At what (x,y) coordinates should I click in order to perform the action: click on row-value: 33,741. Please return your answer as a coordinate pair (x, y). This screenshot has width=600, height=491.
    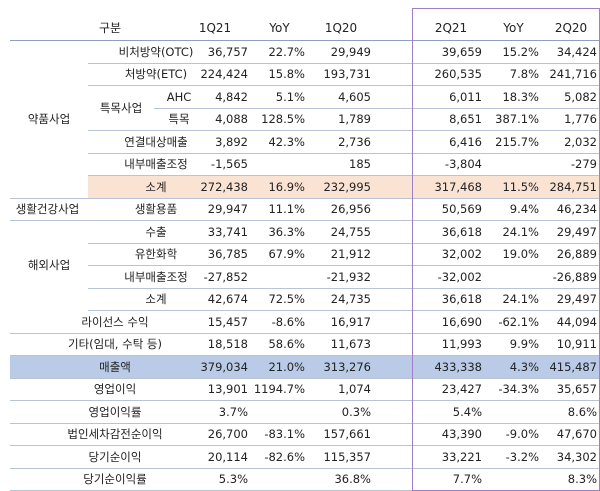
    Looking at the image, I should click on (227, 231).